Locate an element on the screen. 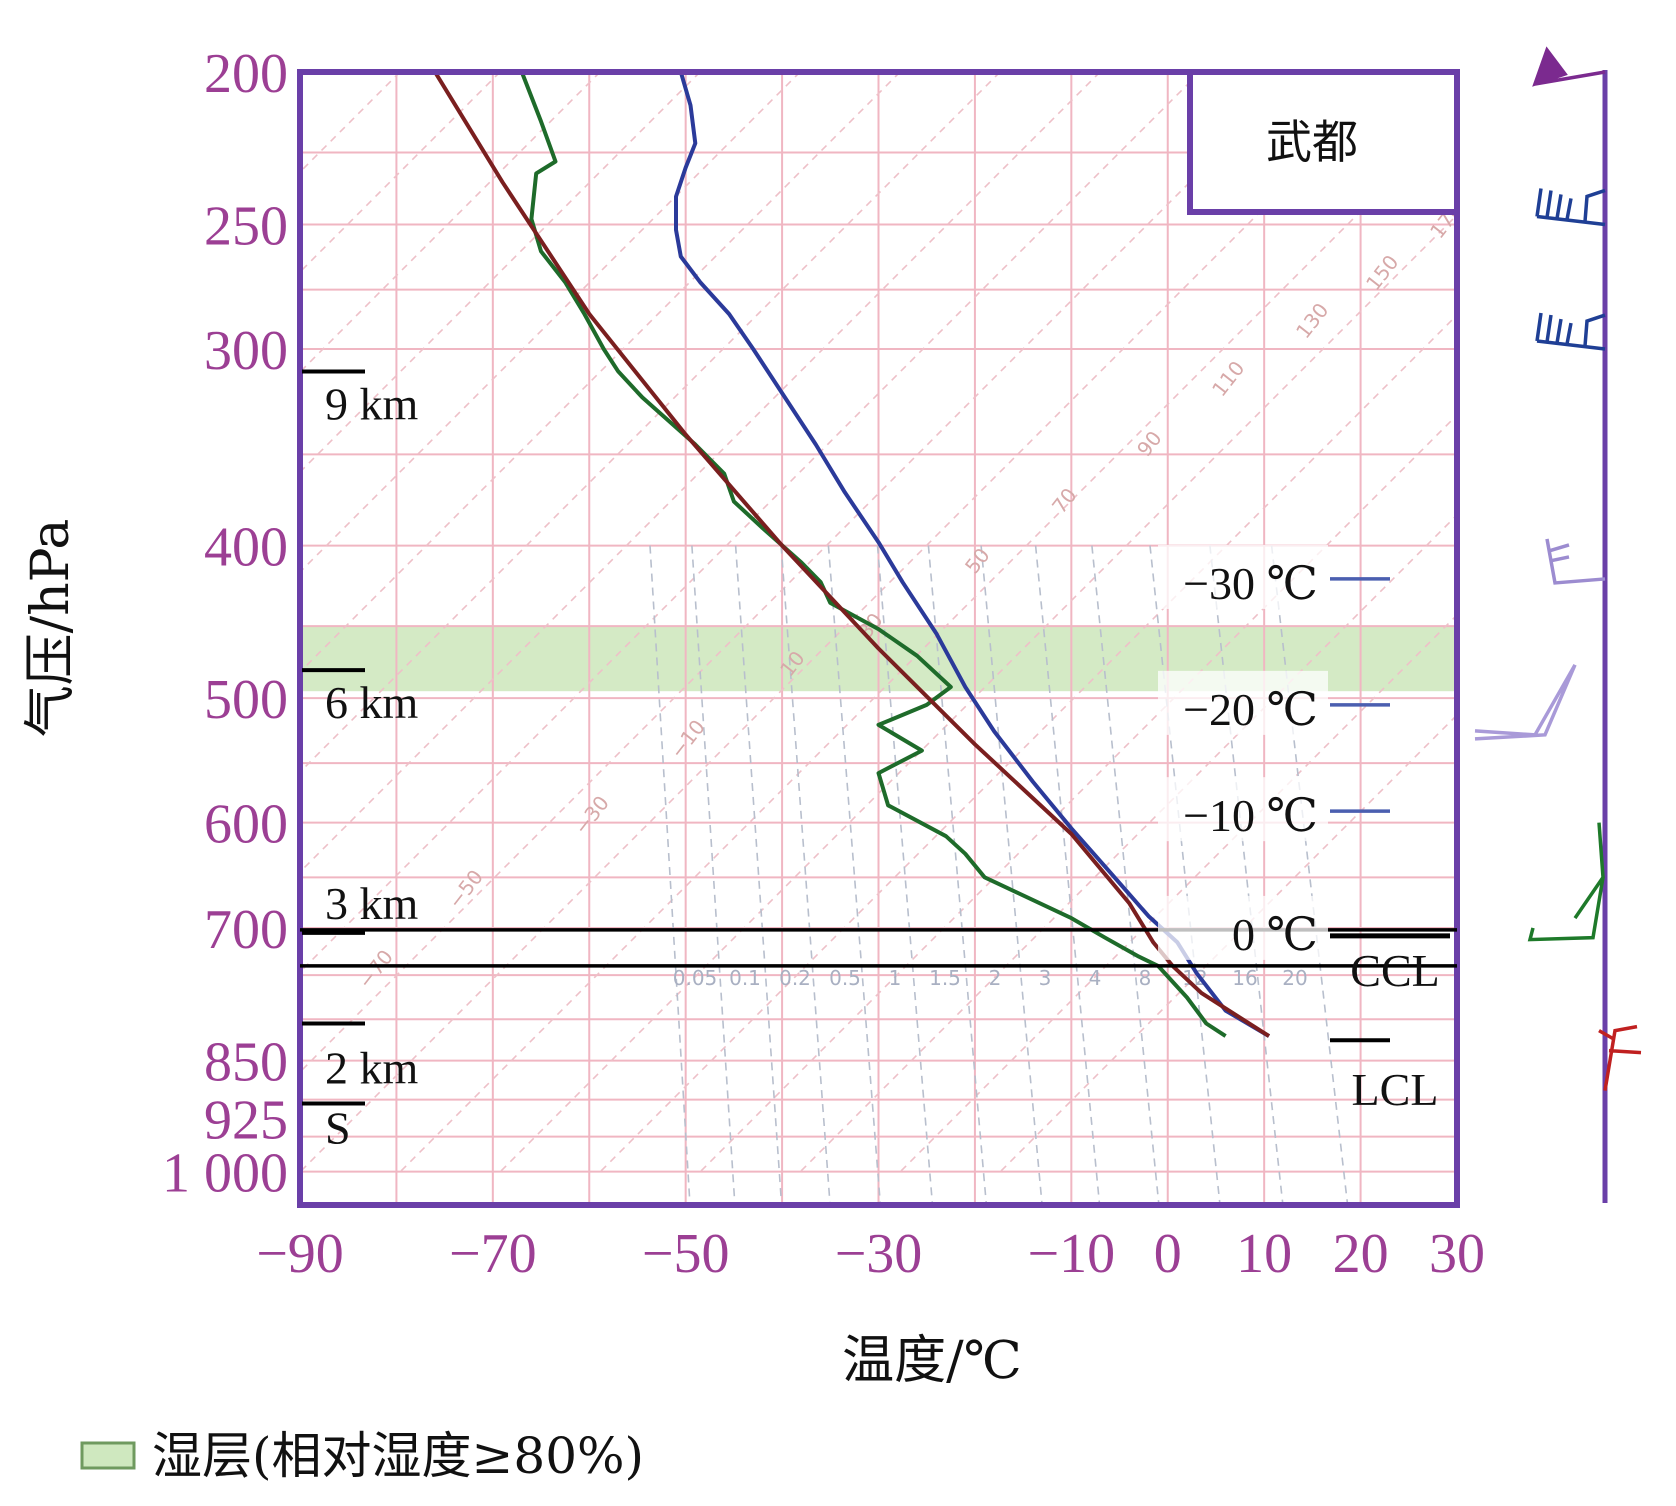  y-tick-label: 300 is located at coordinates (246, 351).